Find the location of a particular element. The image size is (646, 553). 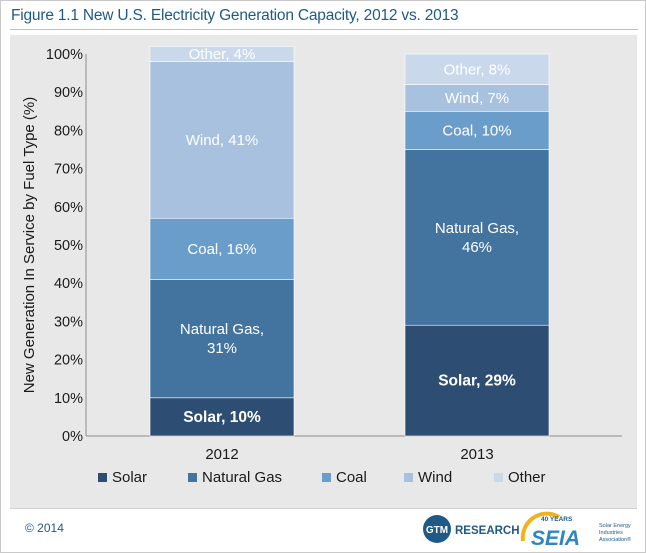

seia-tagline-2: Industries is located at coordinates (611, 533).